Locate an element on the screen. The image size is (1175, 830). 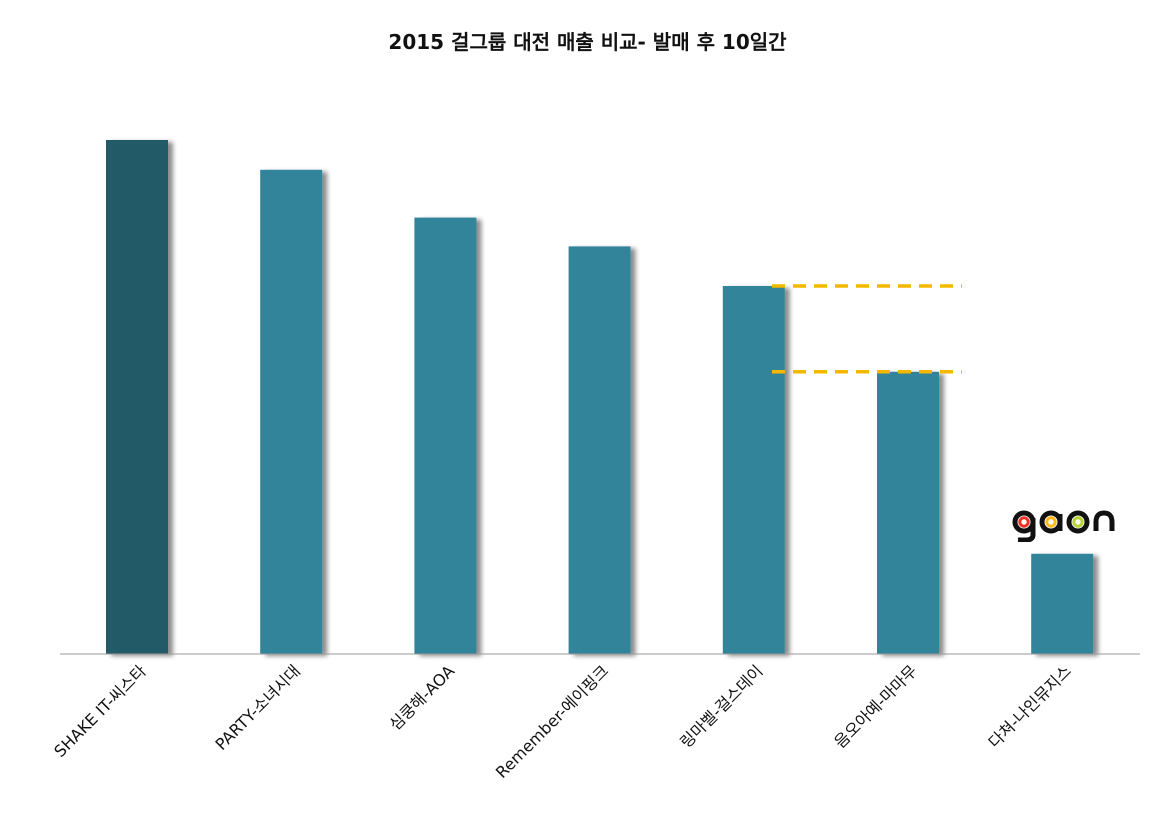
x-tick-label-1: SHAKE IT-씨스타 is located at coordinates (100, 711).